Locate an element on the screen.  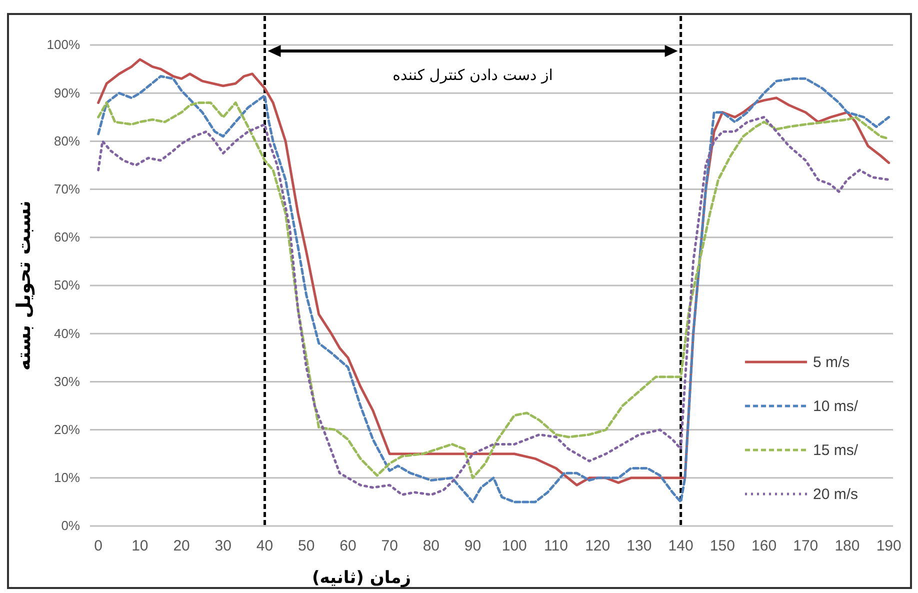
x-tick-label: 150 is located at coordinates (722, 546).